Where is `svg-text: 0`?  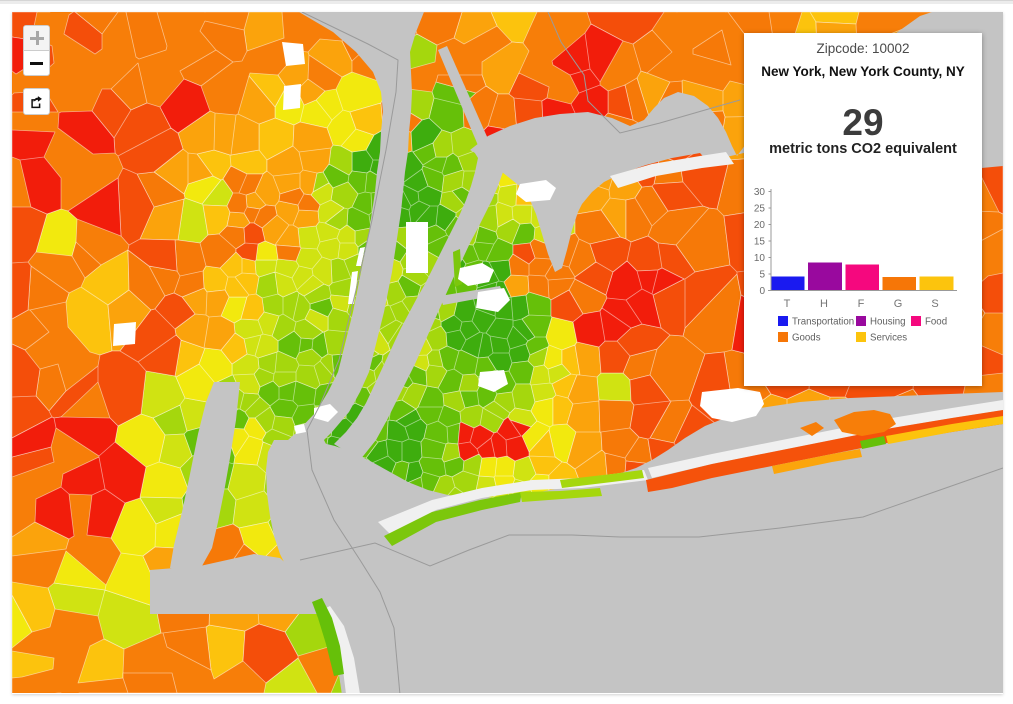
svg-text: 0 is located at coordinates (762, 291).